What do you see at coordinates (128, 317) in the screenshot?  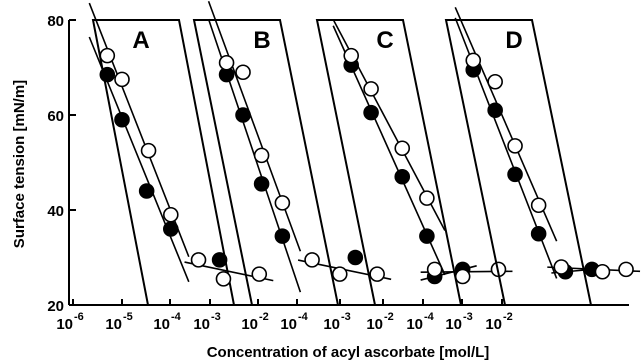 I see `x-tick-exponent: -5` at bounding box center [128, 317].